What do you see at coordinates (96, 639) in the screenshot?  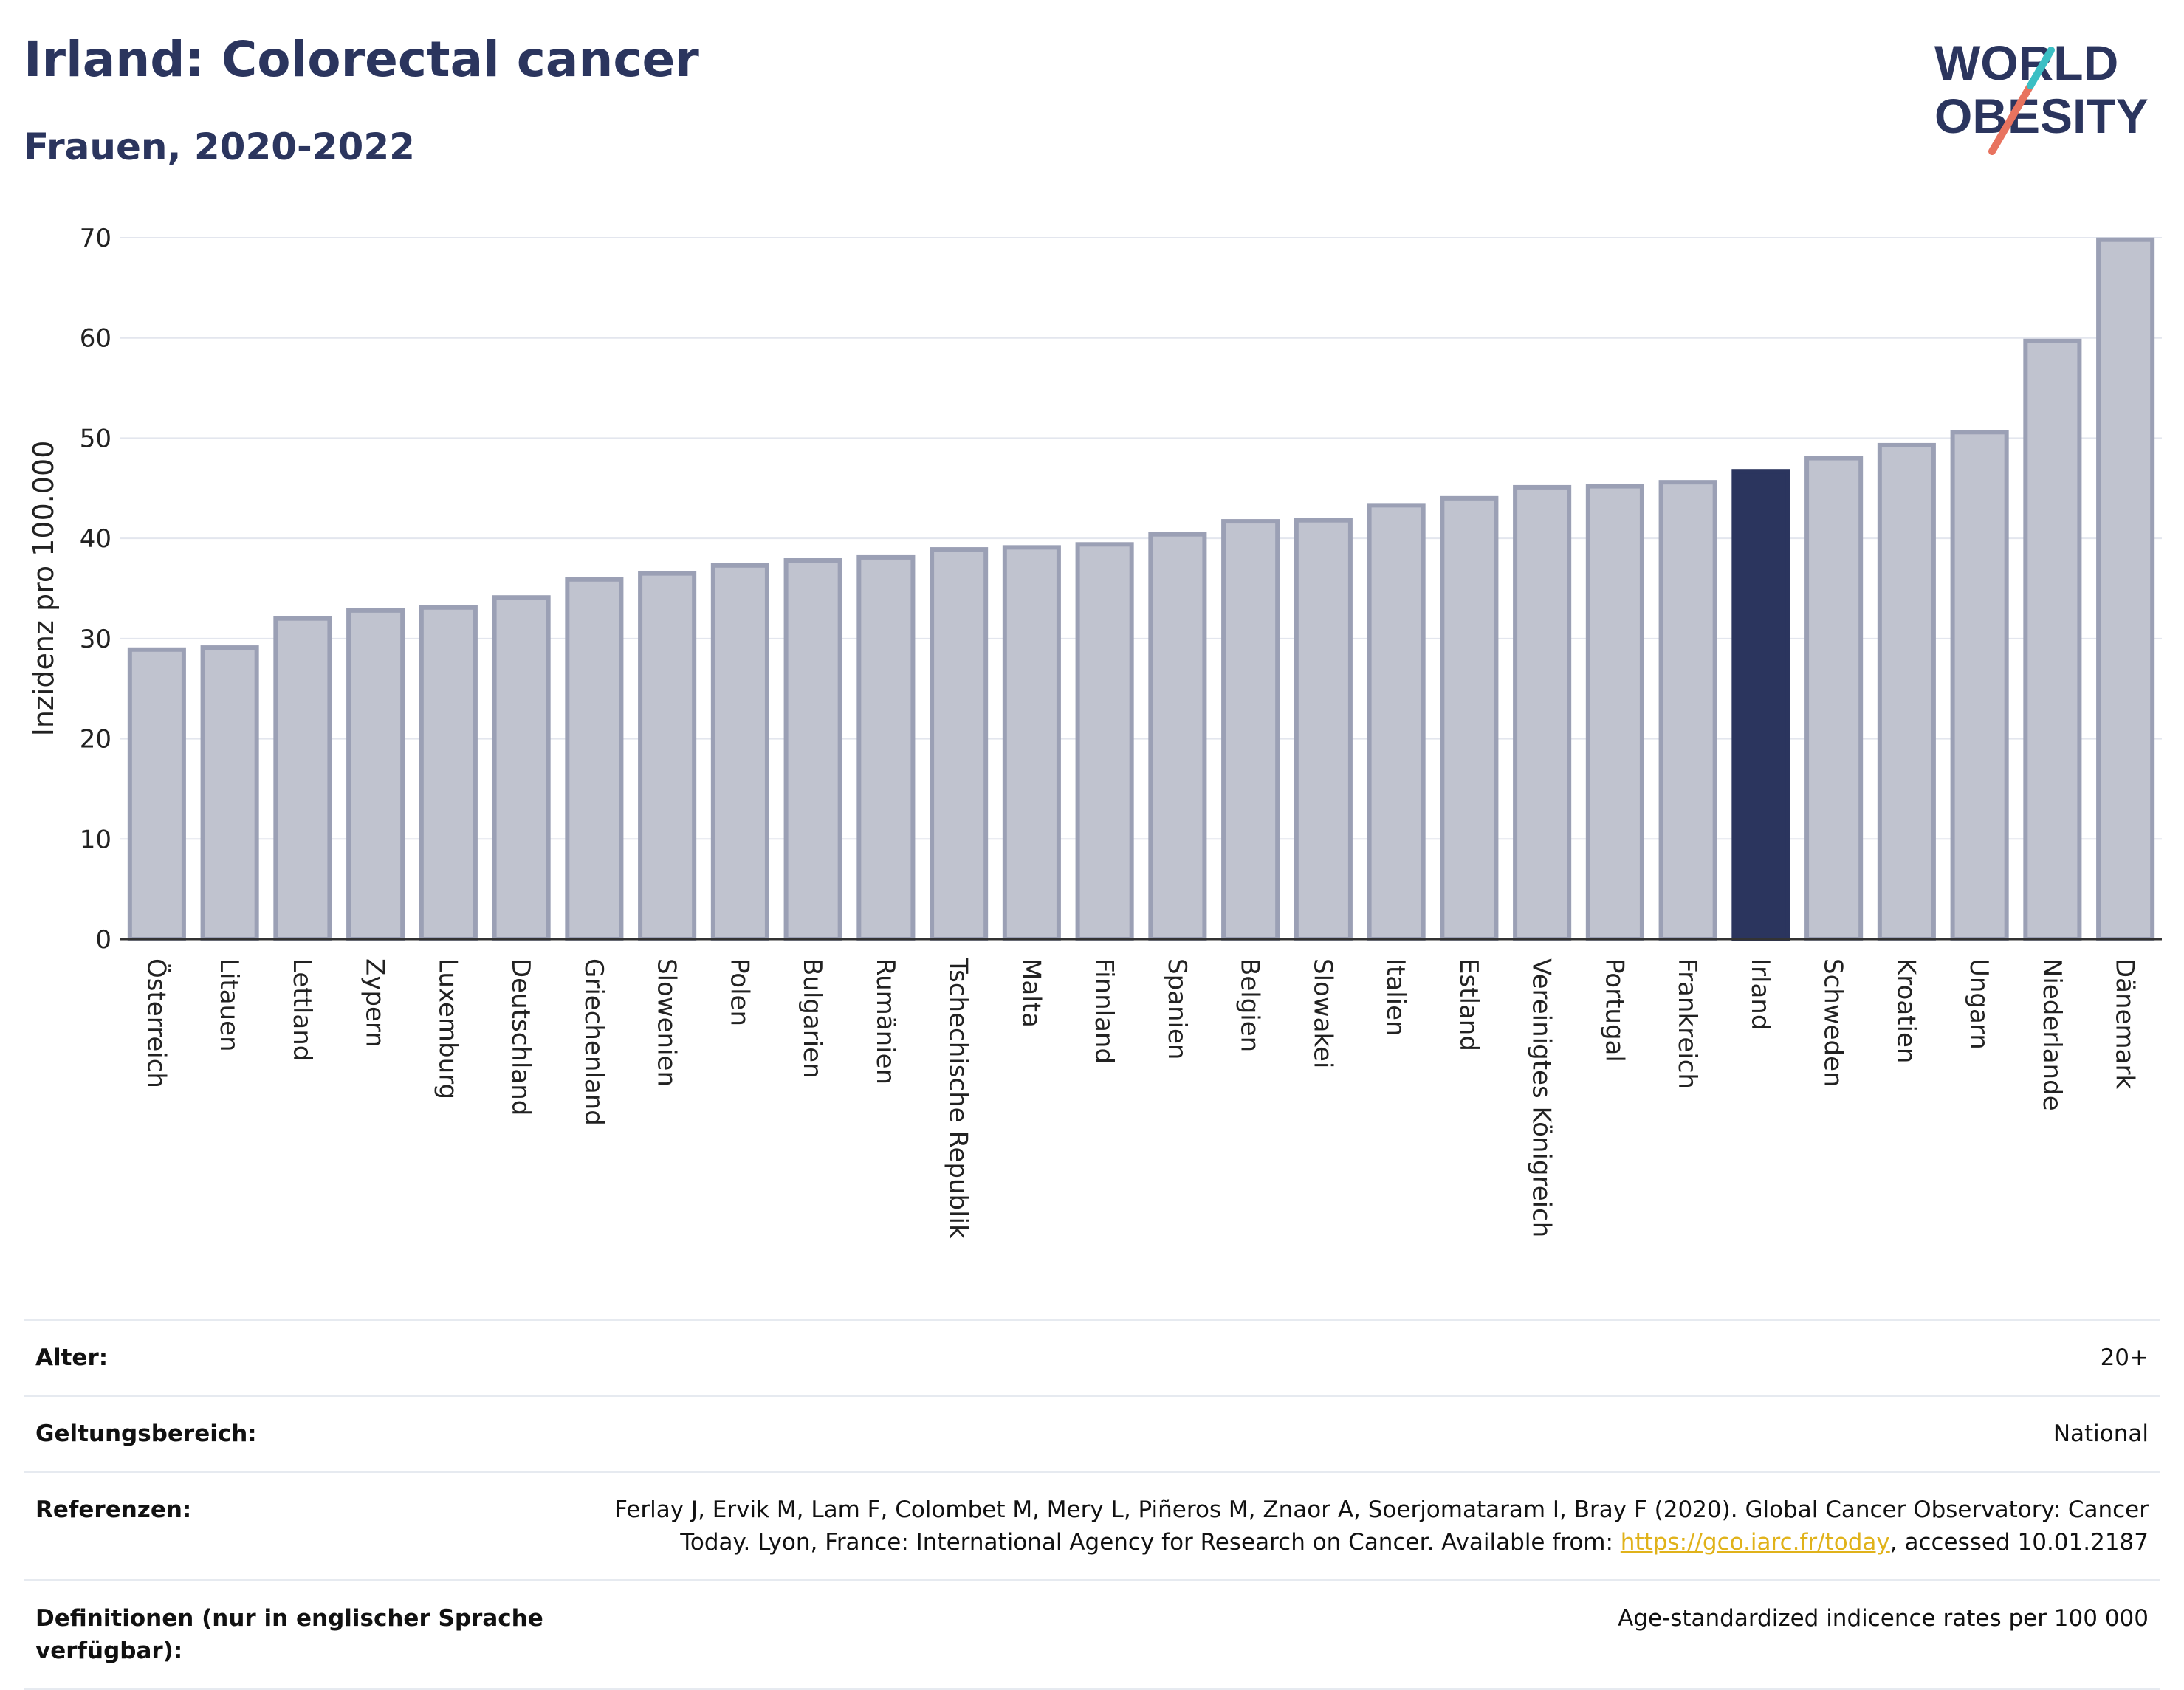 I see `y-tick-label: 30` at bounding box center [96, 639].